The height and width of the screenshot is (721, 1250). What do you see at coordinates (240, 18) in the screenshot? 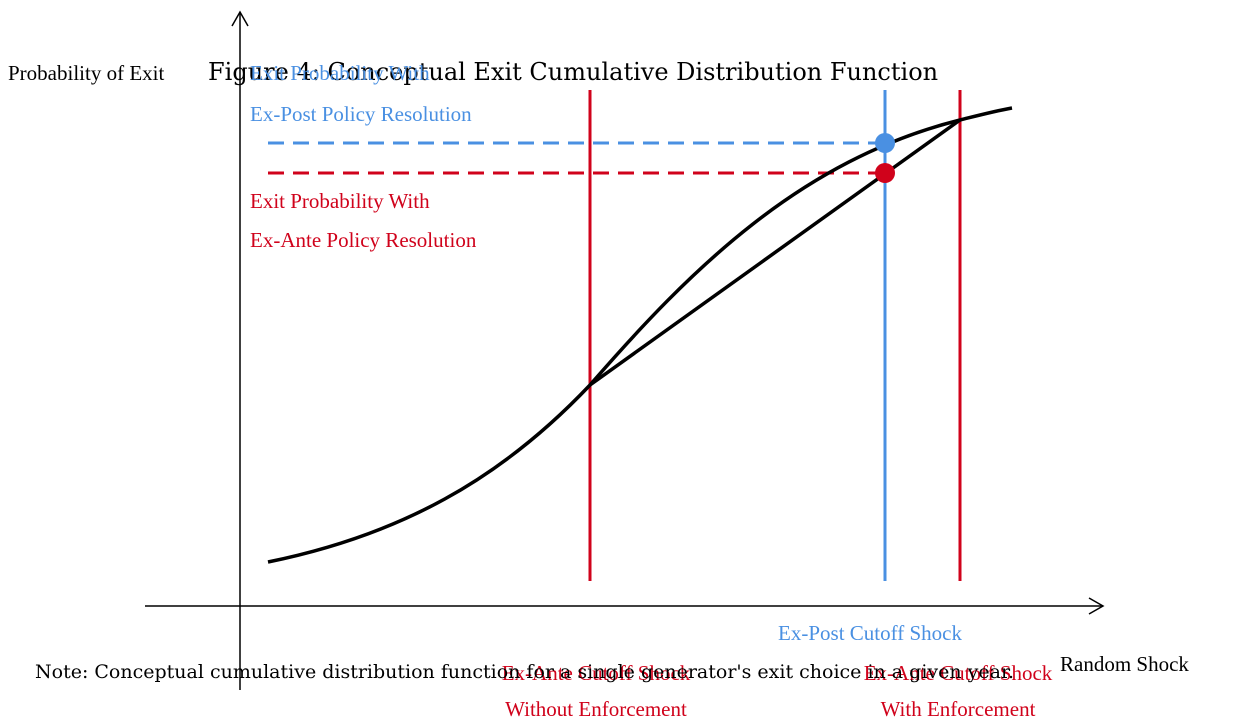
I see `y-arrow` at bounding box center [240, 18].